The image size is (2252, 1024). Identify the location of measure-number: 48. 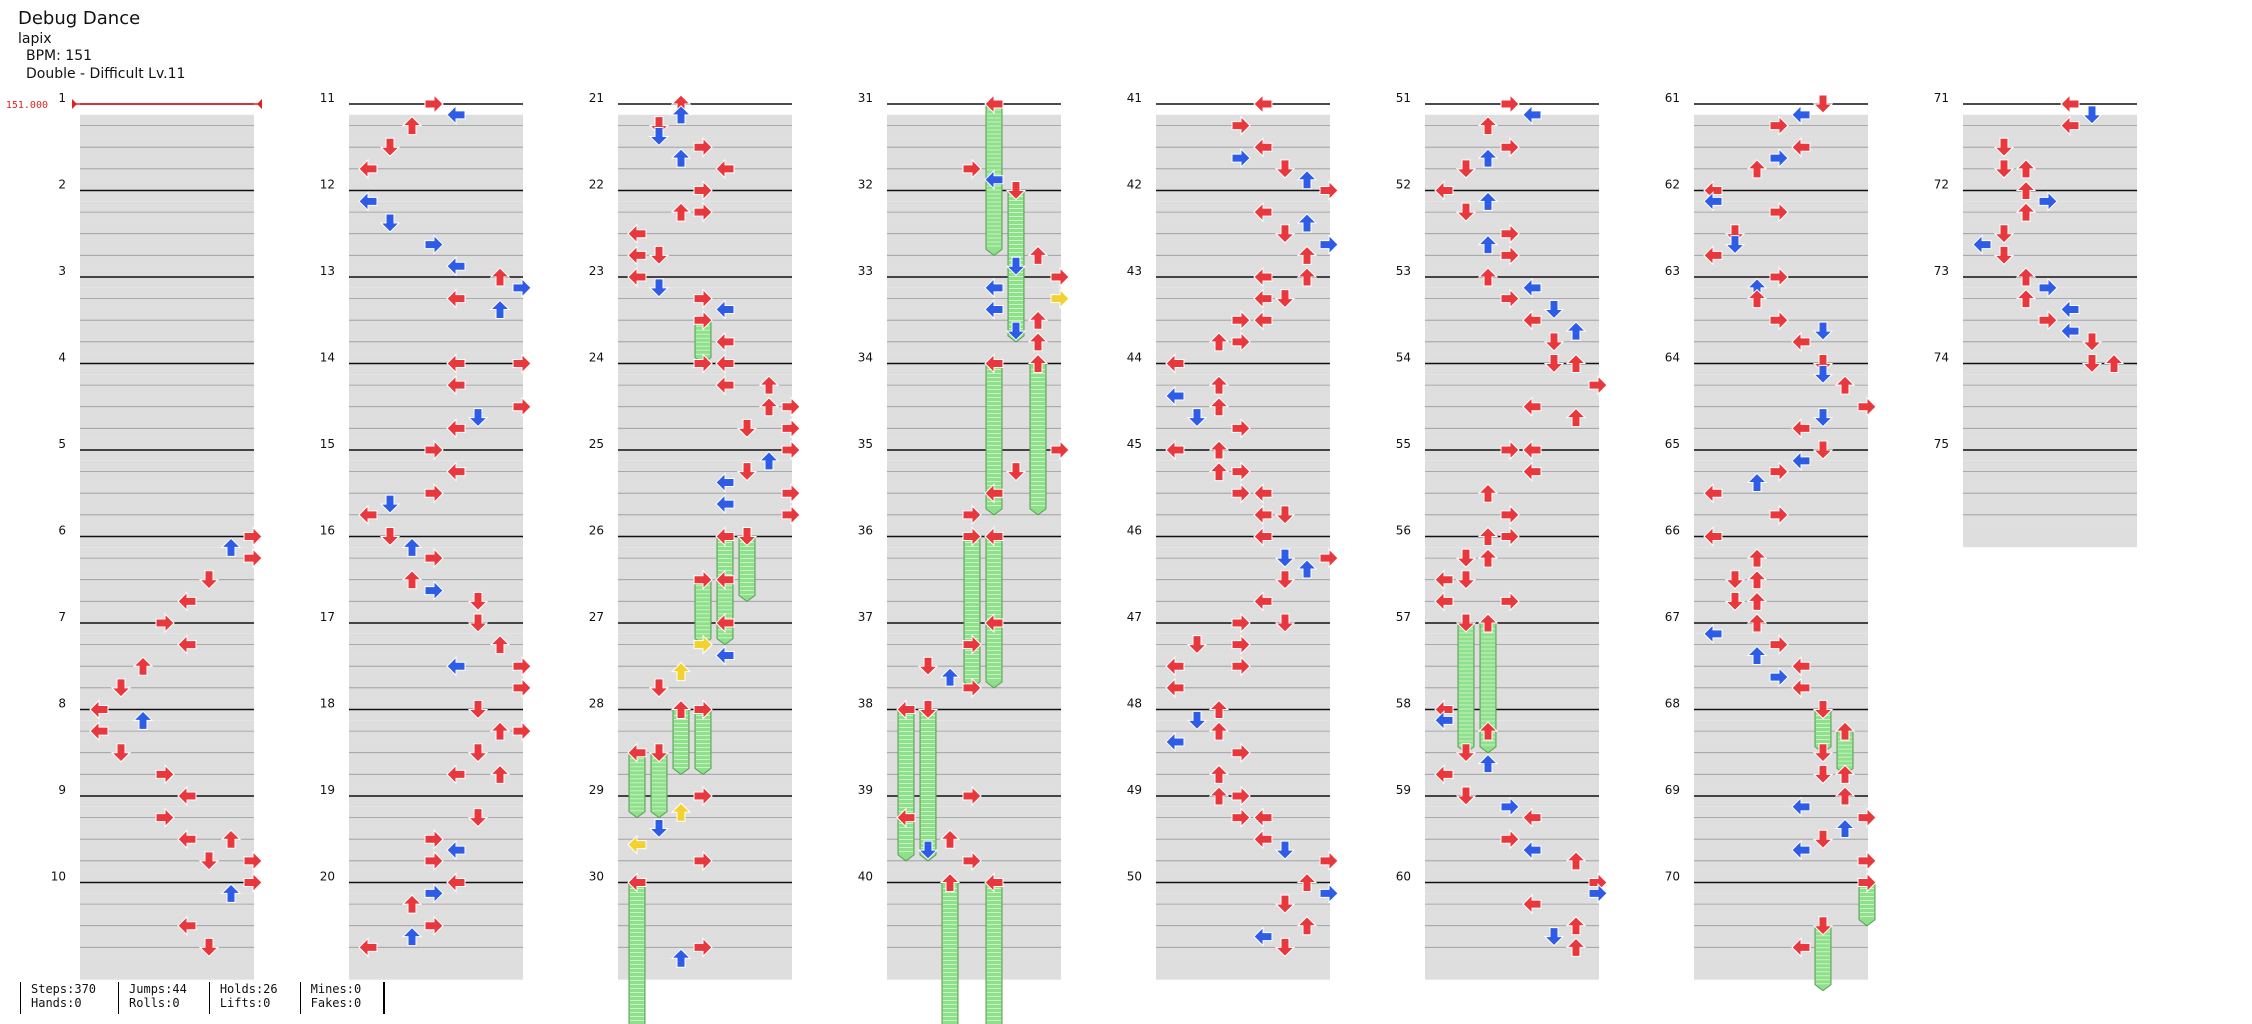
(1134, 704).